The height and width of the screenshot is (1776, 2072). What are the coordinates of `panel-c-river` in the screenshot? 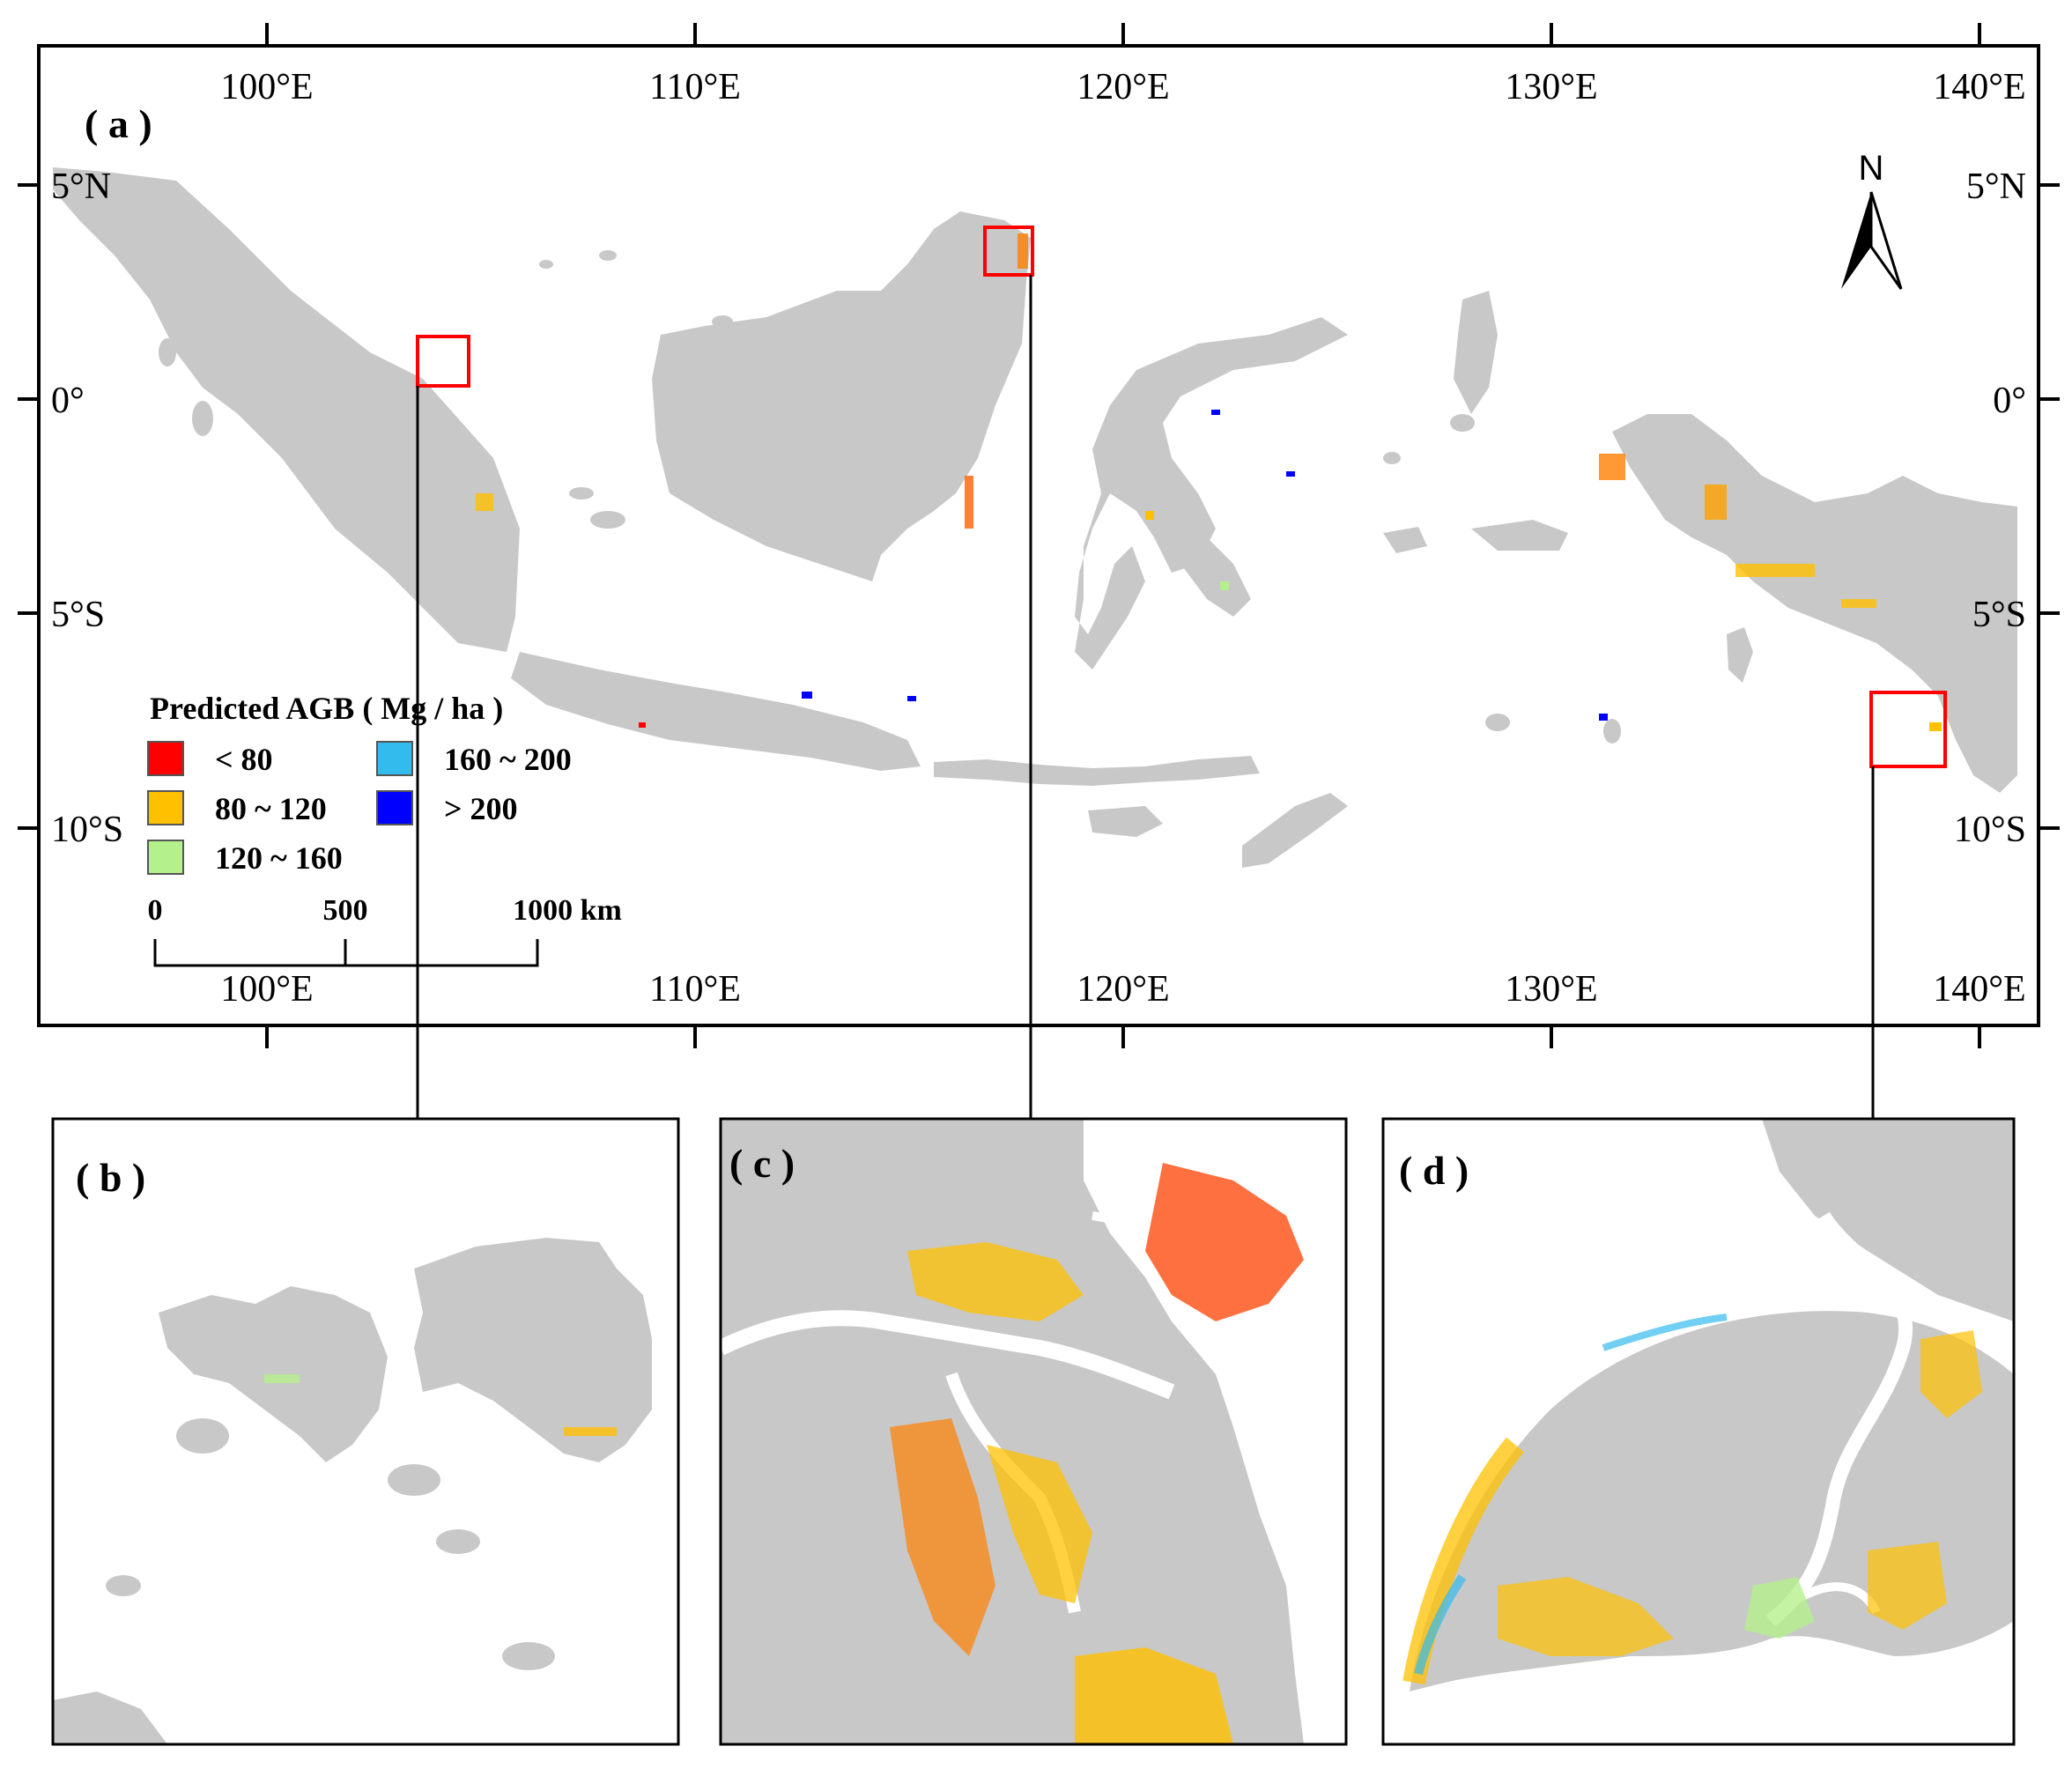 It's located at (946, 1355).